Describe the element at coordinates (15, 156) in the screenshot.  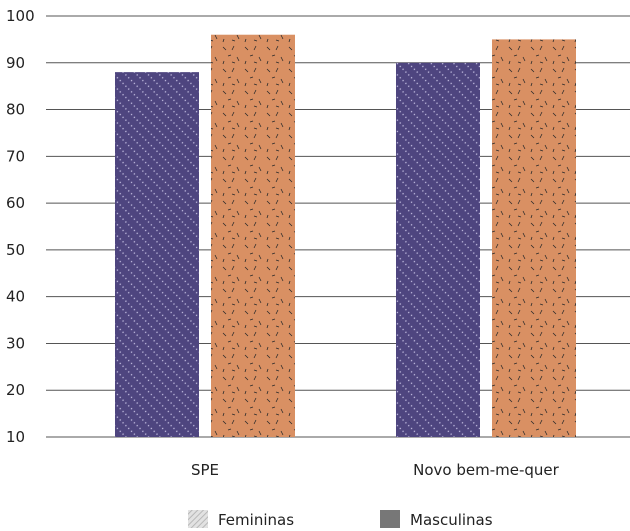
I see `y-tick-label: 70` at that location.